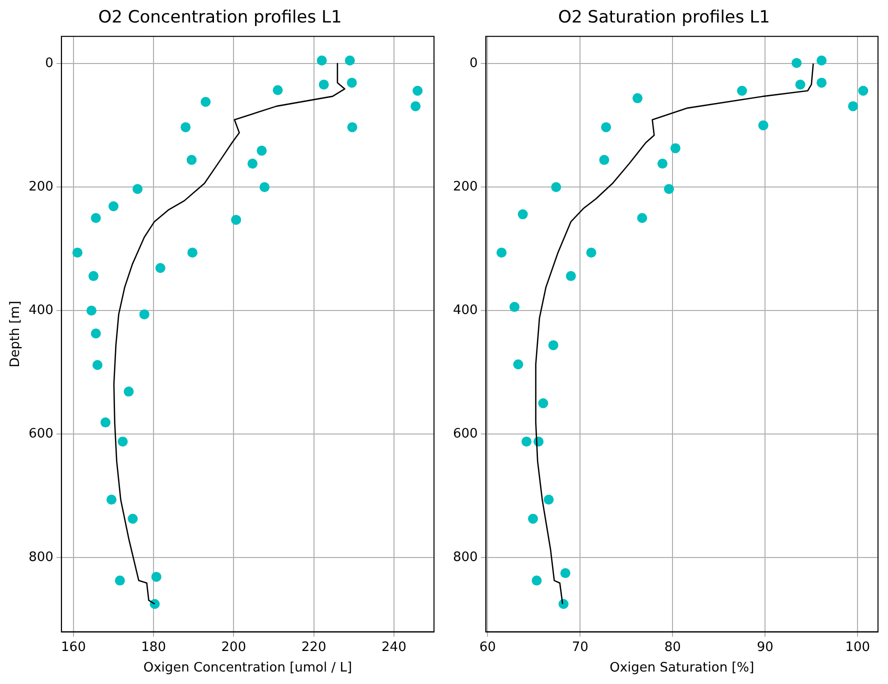  I want to click on x-axis-title: Oxigen Concentration [umol / L], so click(247, 668).